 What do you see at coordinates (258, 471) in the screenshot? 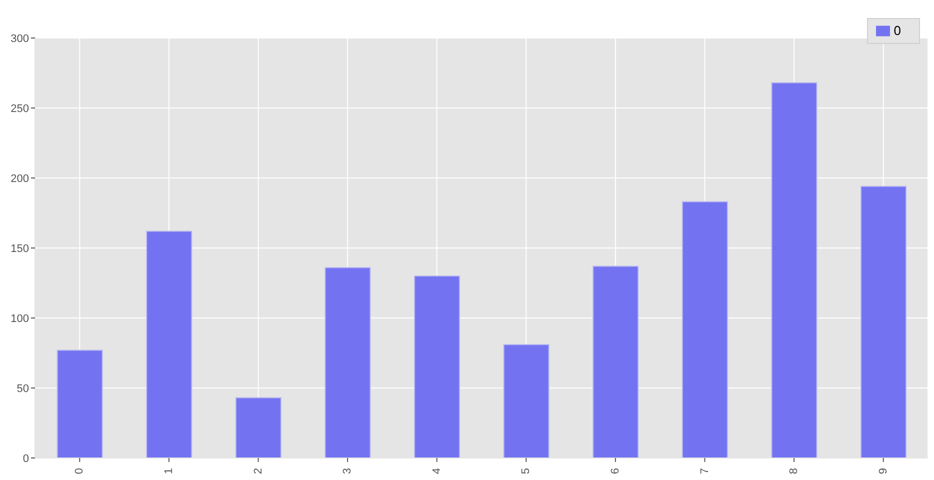
I see `x-tick-label: 2` at bounding box center [258, 471].